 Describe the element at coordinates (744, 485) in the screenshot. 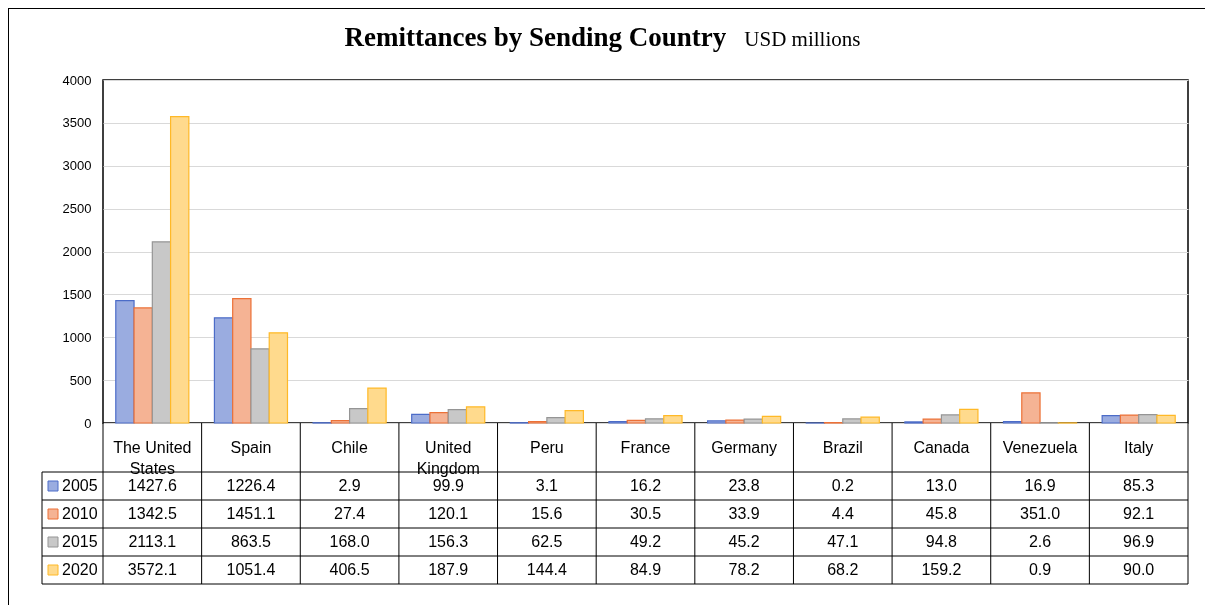

I see `data-label: 23.8` at that location.